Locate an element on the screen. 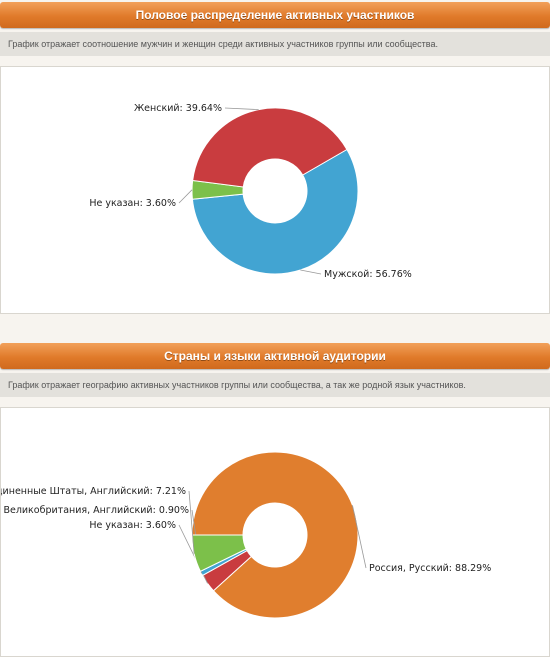 The width and height of the screenshot is (550, 657). leader-line-мужской is located at coordinates (311, 272).